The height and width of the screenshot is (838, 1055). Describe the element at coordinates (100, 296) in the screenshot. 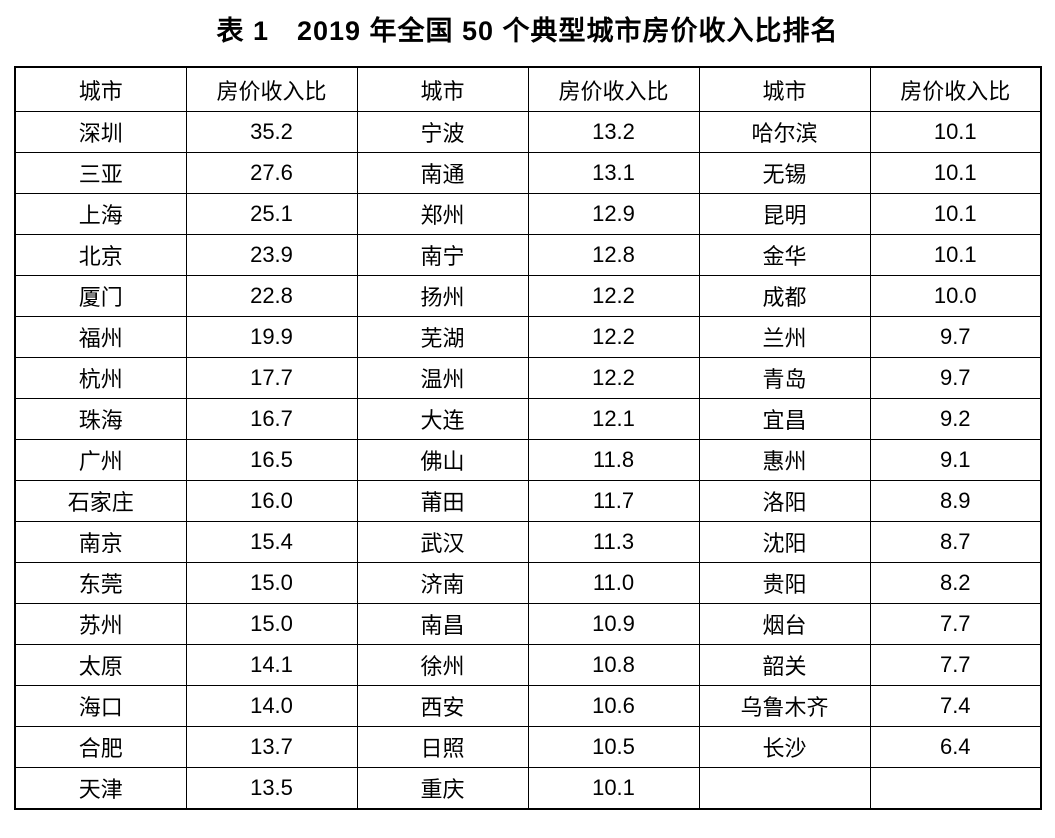

I see `city-cell: 厦门` at that location.